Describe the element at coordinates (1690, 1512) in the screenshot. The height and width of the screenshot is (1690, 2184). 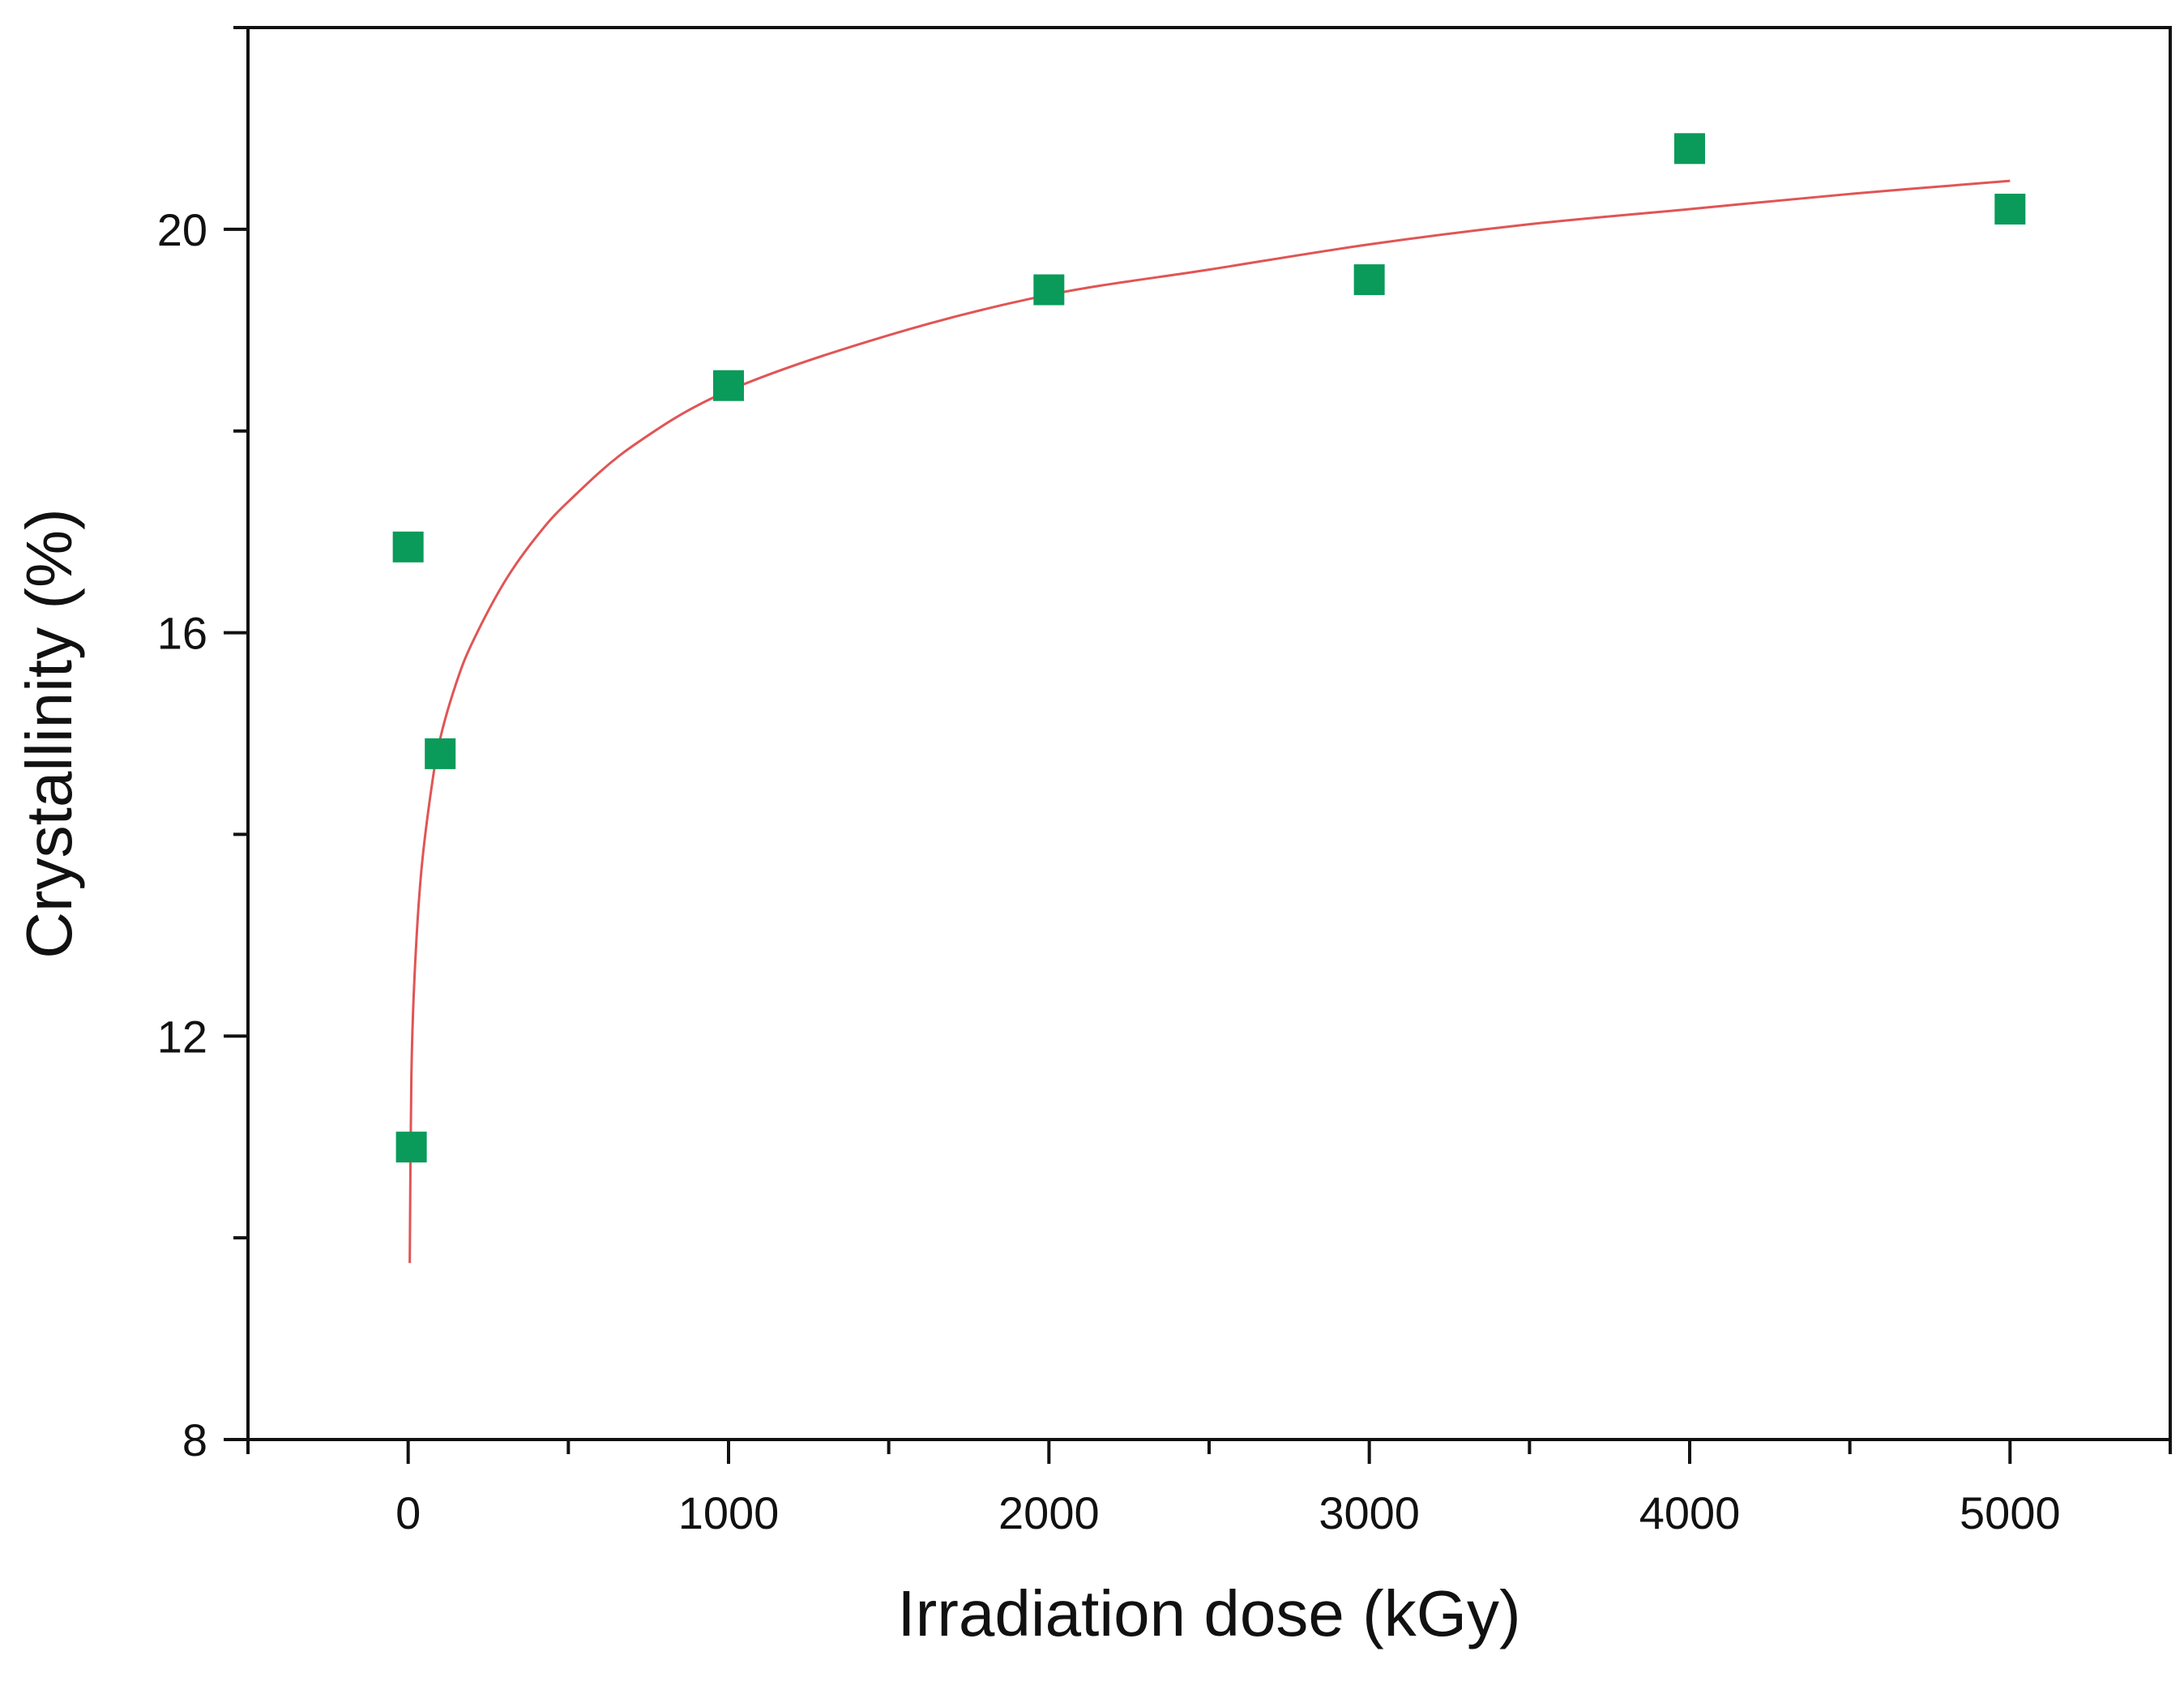
I see `x-tick-label: 4000` at that location.